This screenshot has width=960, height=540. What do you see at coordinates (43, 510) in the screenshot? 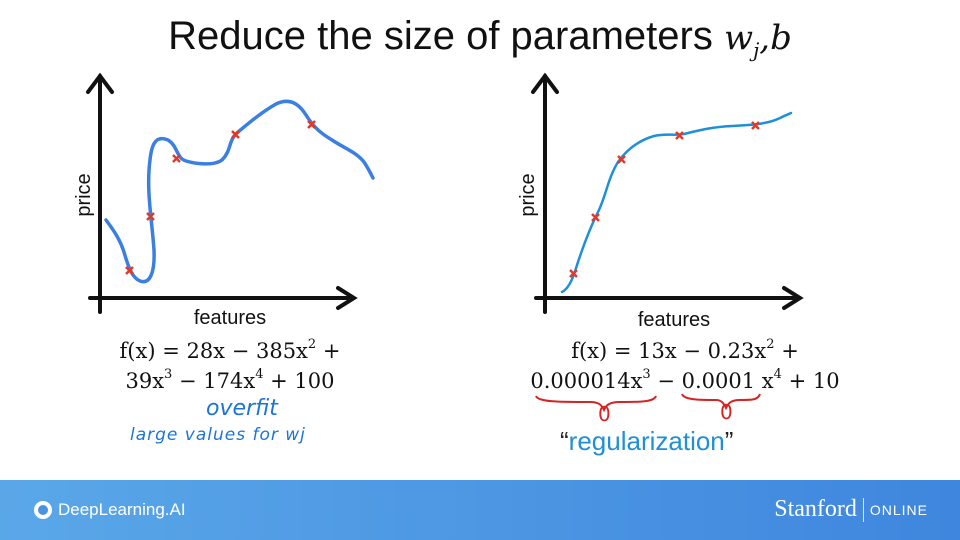
I see `deeplearning-logo-icon` at bounding box center [43, 510].